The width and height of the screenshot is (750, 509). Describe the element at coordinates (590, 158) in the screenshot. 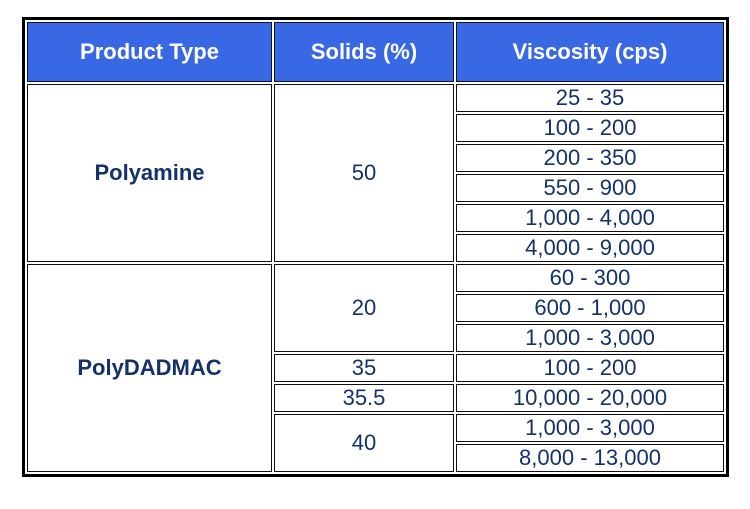

I see `viscosity-range-cell: 200 - 350` at that location.